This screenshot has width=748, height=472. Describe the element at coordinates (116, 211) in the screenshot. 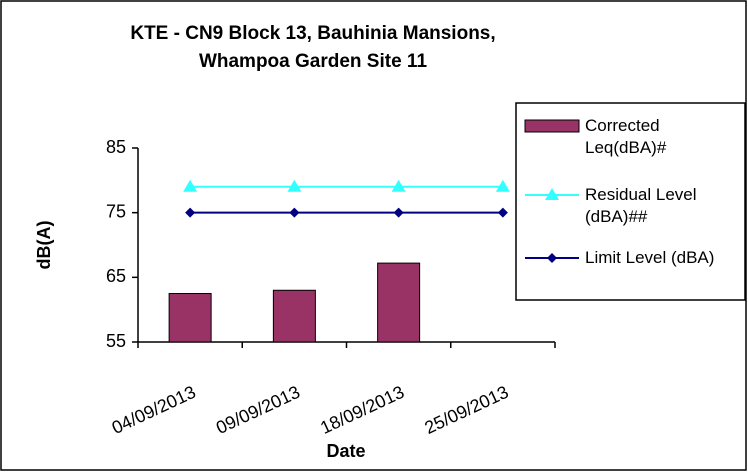

I see `y-tick-label: 75` at that location.